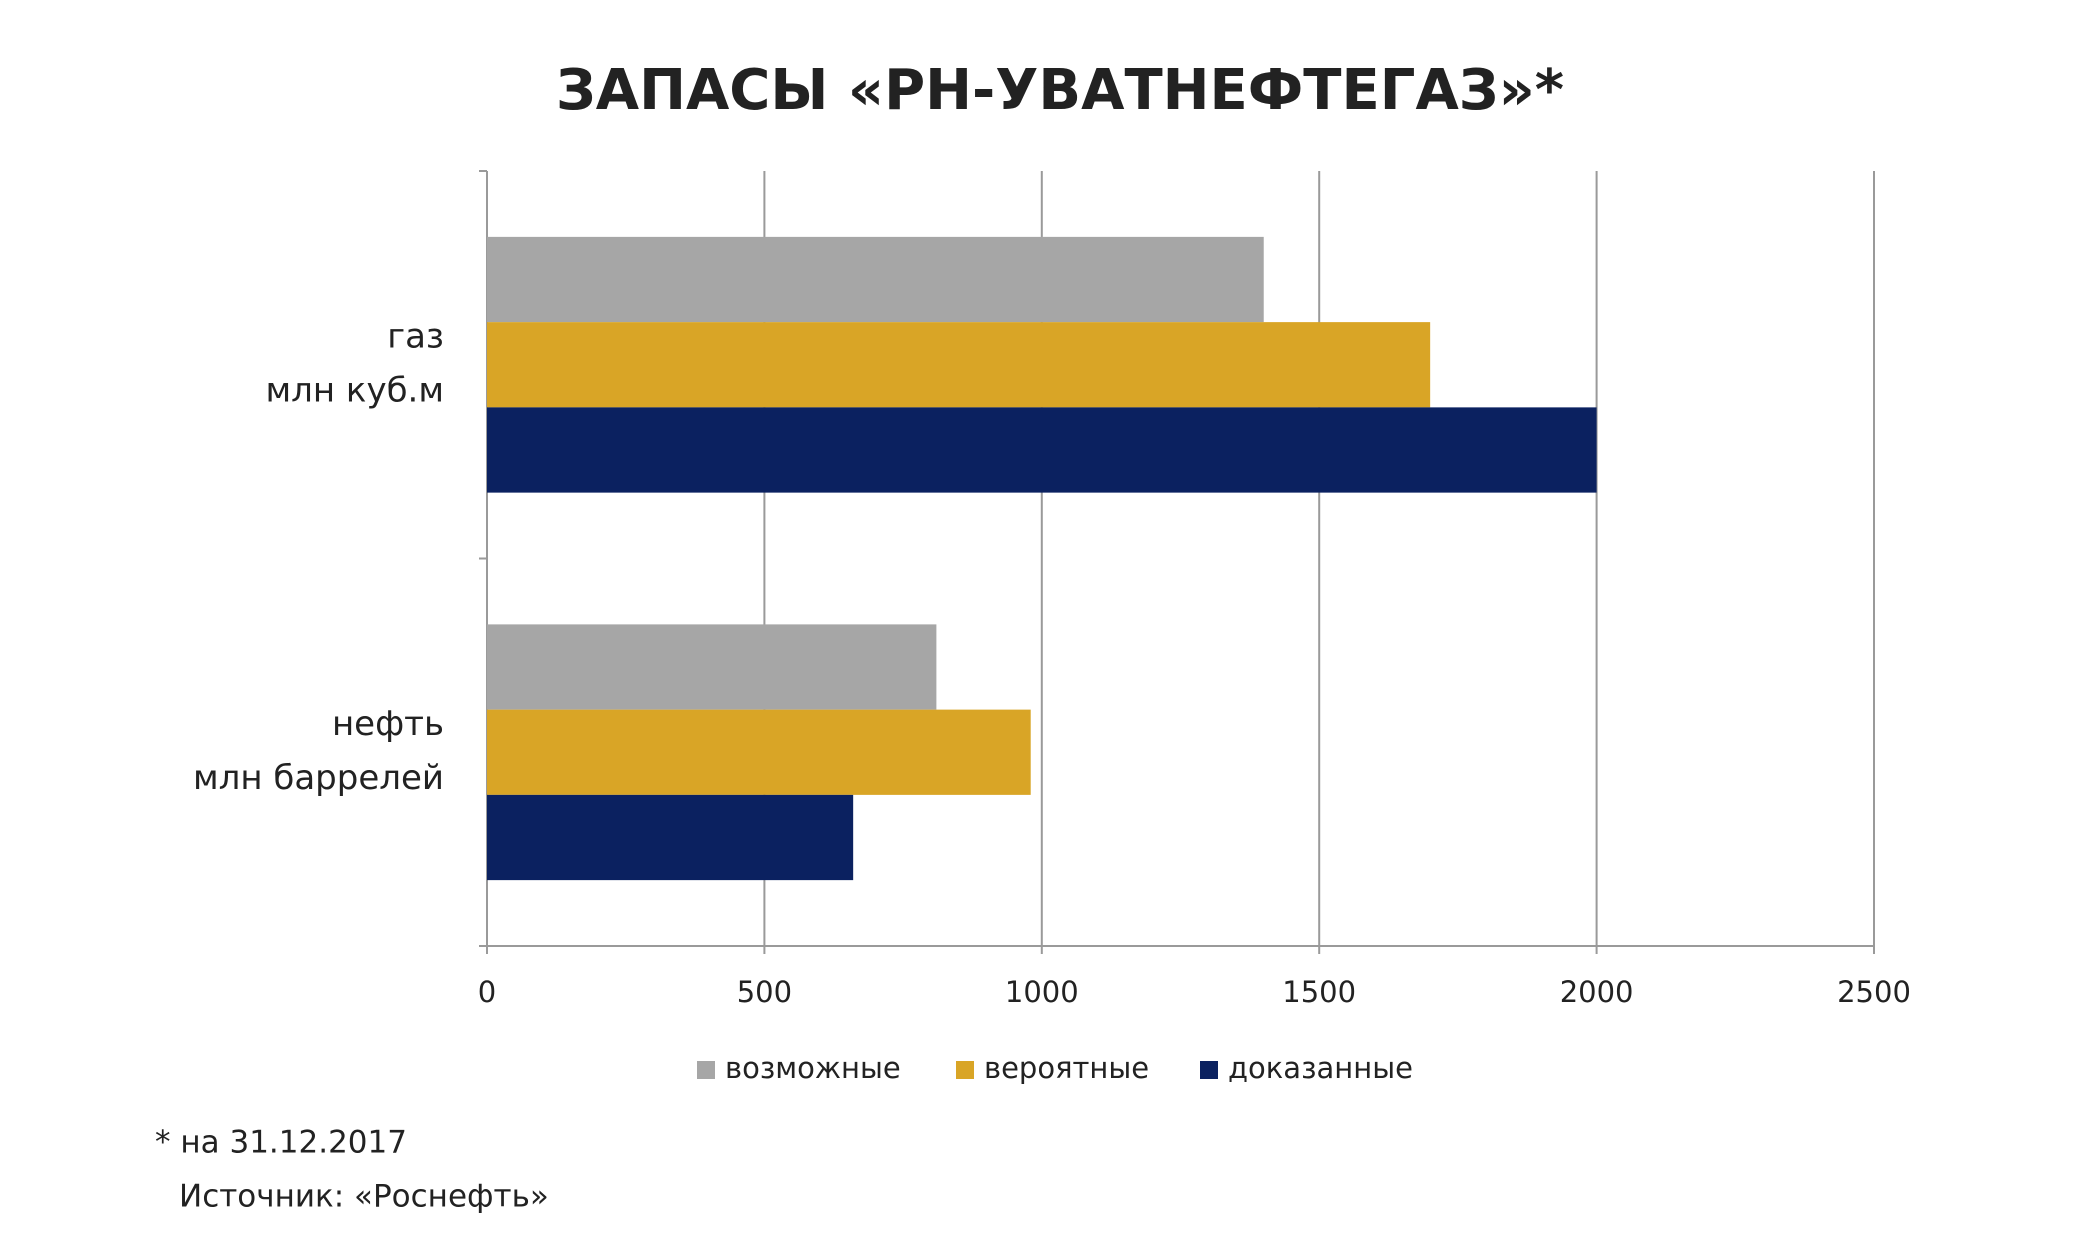  Describe the element at coordinates (281, 1143) in the screenshot. I see `footnote: * на 31.12.2017` at that location.